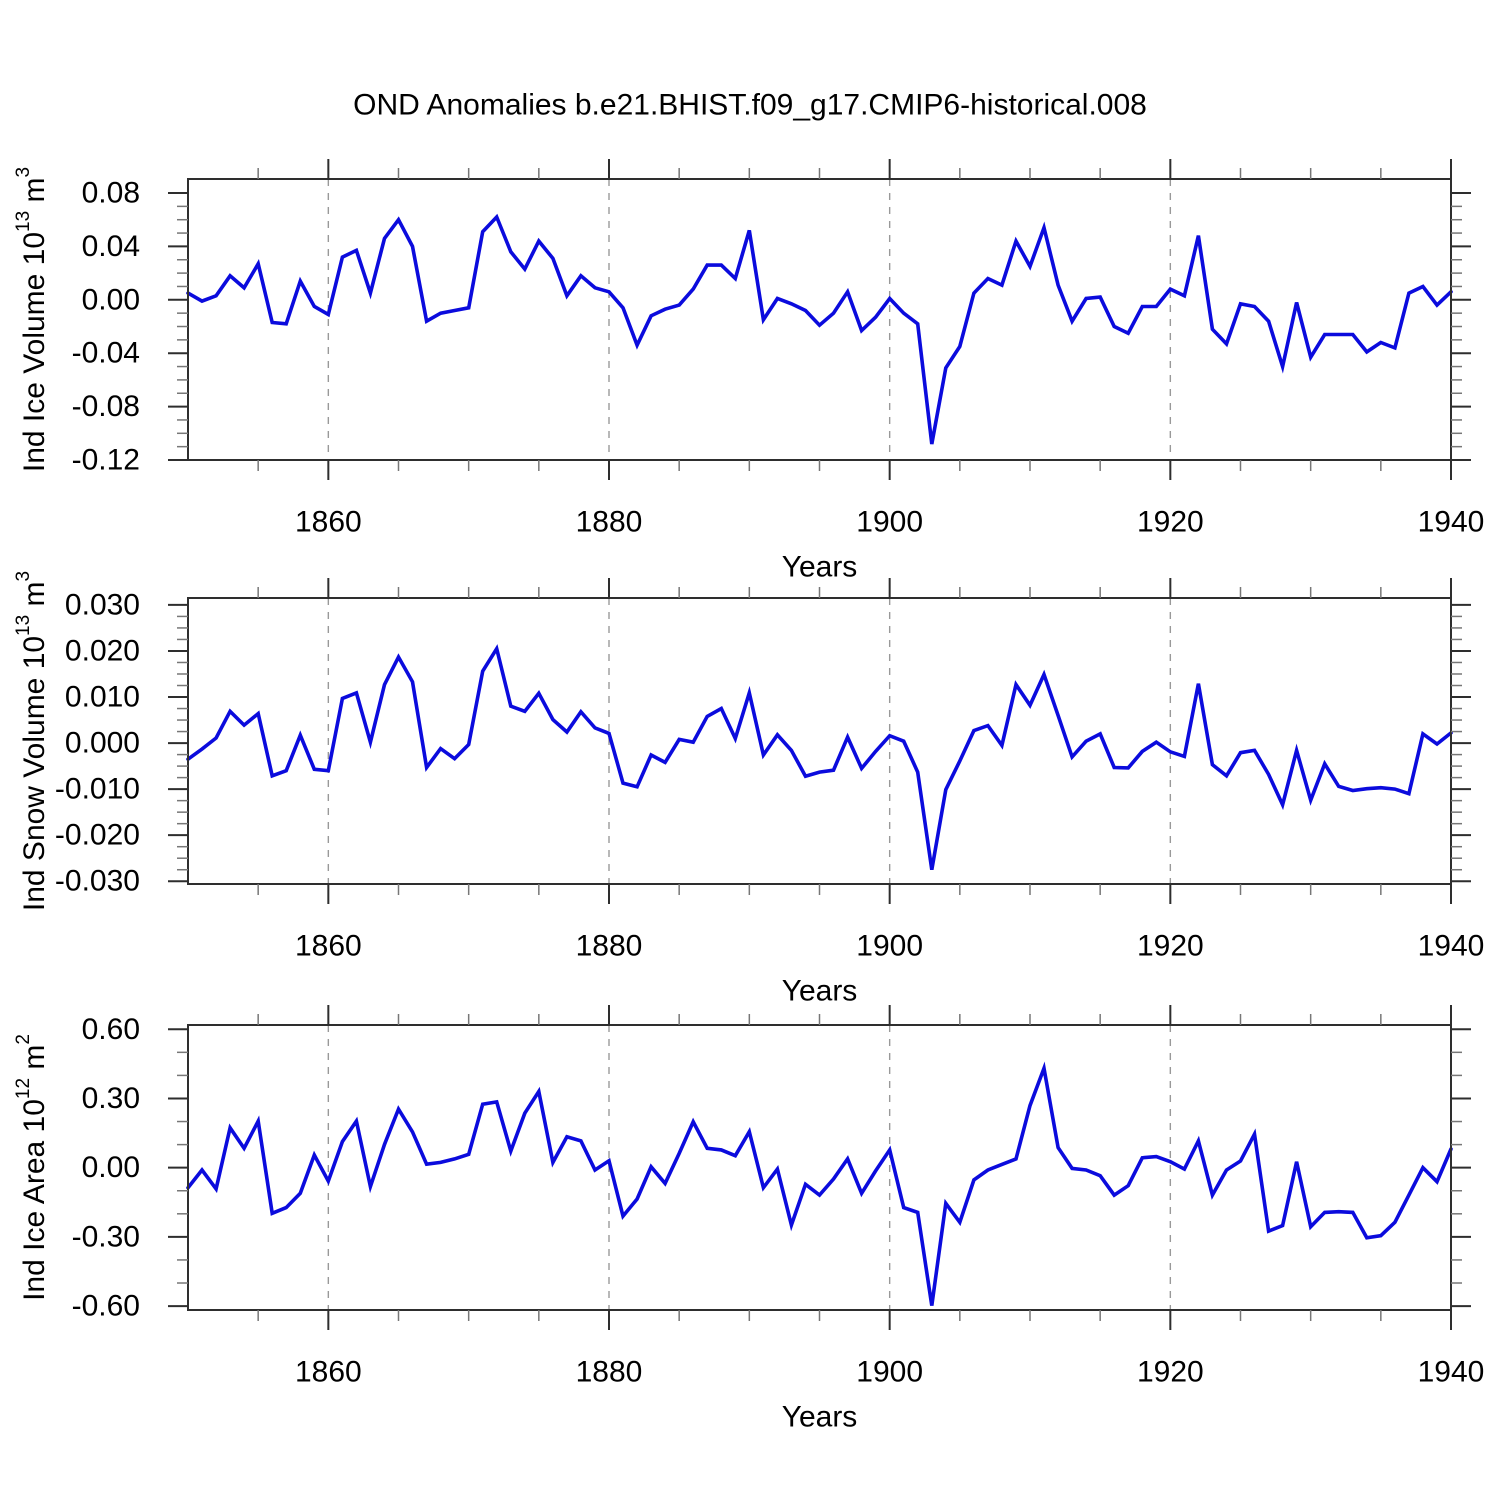  Describe the element at coordinates (97, 835) in the screenshot. I see `y-tick-label: -0.020` at that location.